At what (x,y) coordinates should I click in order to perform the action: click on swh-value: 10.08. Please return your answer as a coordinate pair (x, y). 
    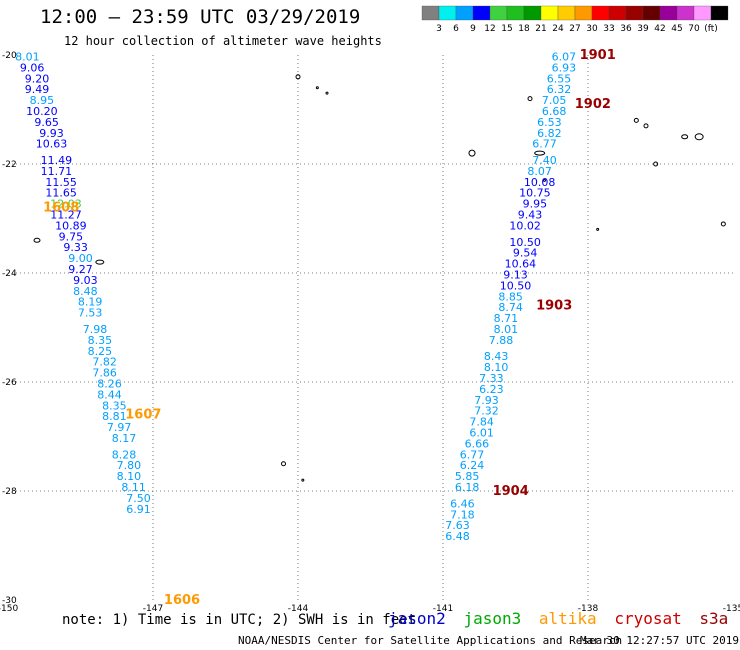
    Looking at the image, I should click on (540, 182).